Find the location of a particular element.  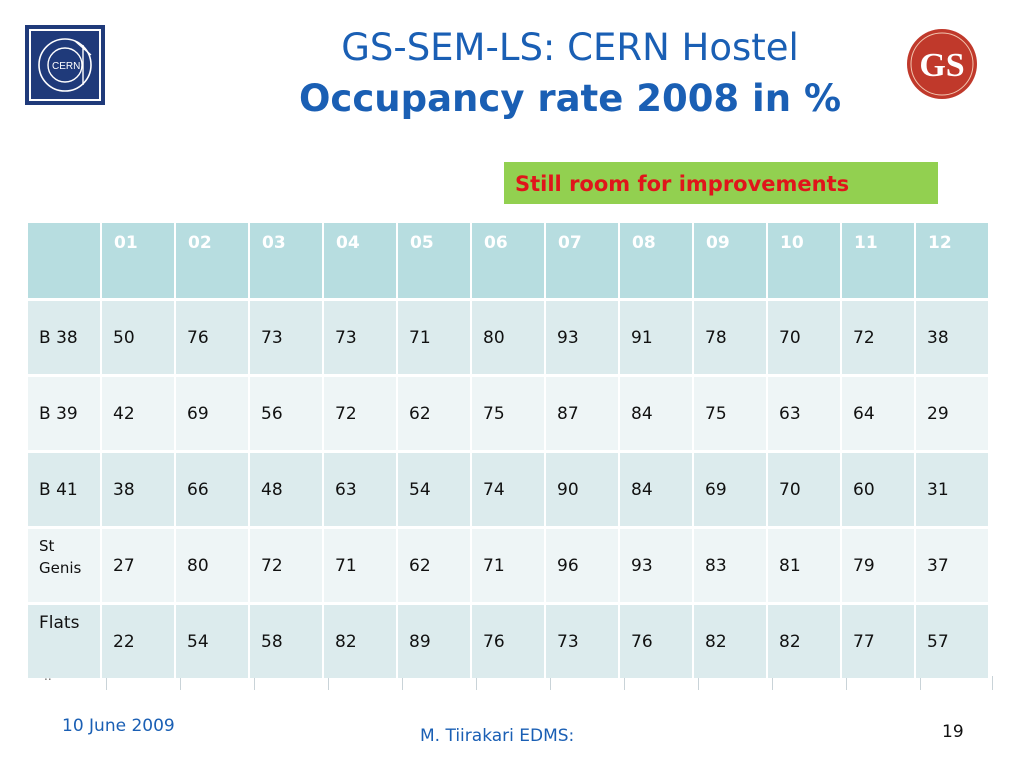

month-header: 06 is located at coordinates (508, 260).